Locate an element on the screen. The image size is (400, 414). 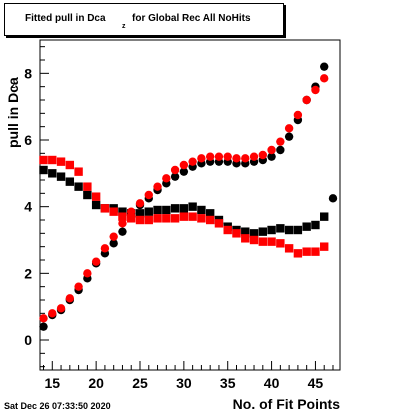
timestamp: Sat Dec 26 07:33:50 2020 is located at coordinates (57, 406).